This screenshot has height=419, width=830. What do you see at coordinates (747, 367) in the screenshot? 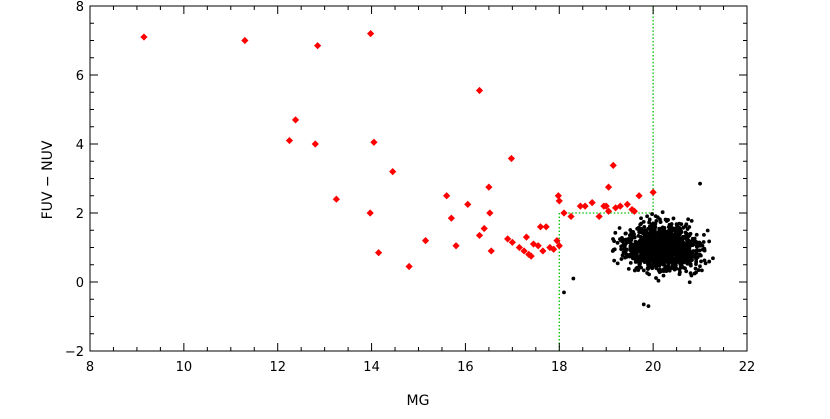
I see `x-tick-label: 22` at bounding box center [747, 367].